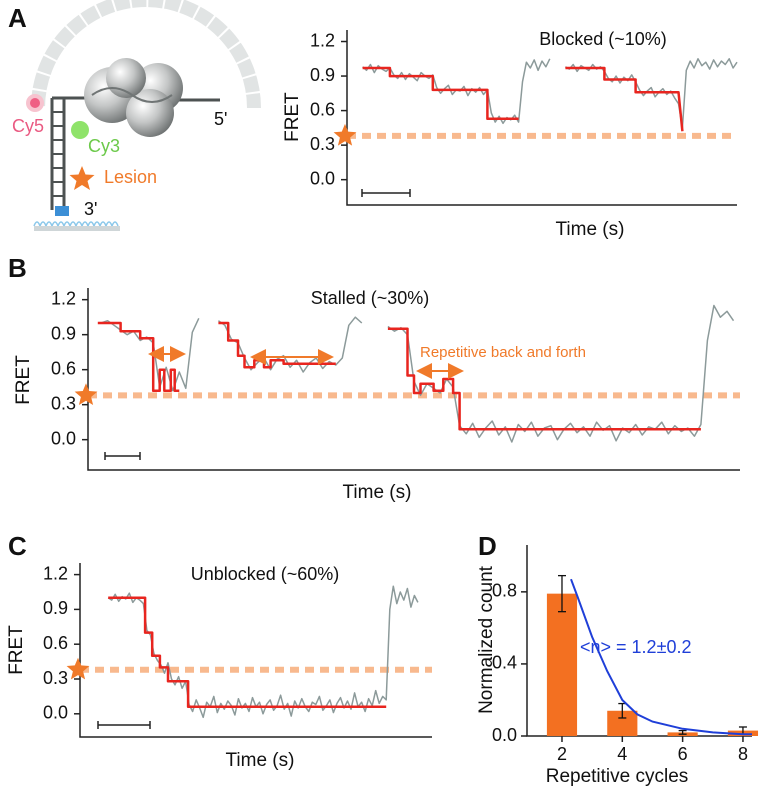 Image resolution: width=759 pixels, height=796 pixels. I want to click on three-prime-label: 3', so click(90, 209).